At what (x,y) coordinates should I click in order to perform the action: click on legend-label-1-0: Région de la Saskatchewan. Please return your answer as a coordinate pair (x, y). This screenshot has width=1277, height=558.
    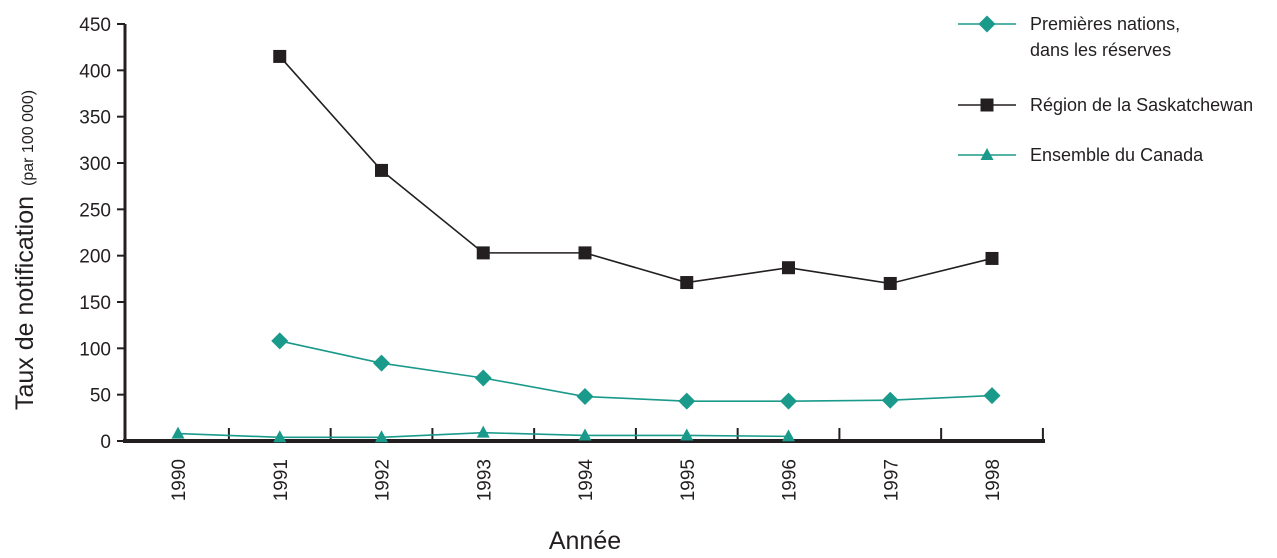
    Looking at the image, I should click on (1141, 105).